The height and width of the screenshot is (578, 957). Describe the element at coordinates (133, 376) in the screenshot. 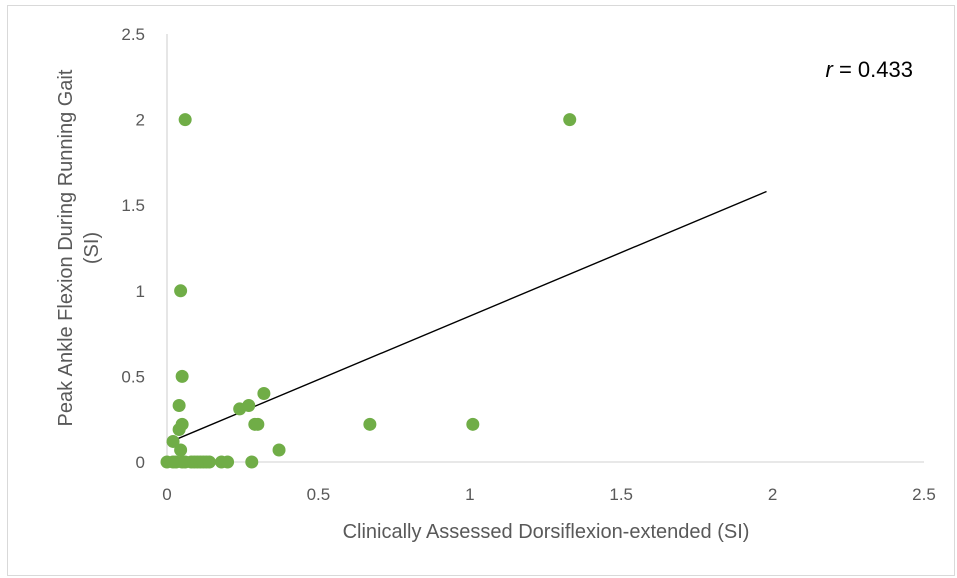

I see `y-tick-label: 0.5` at that location.